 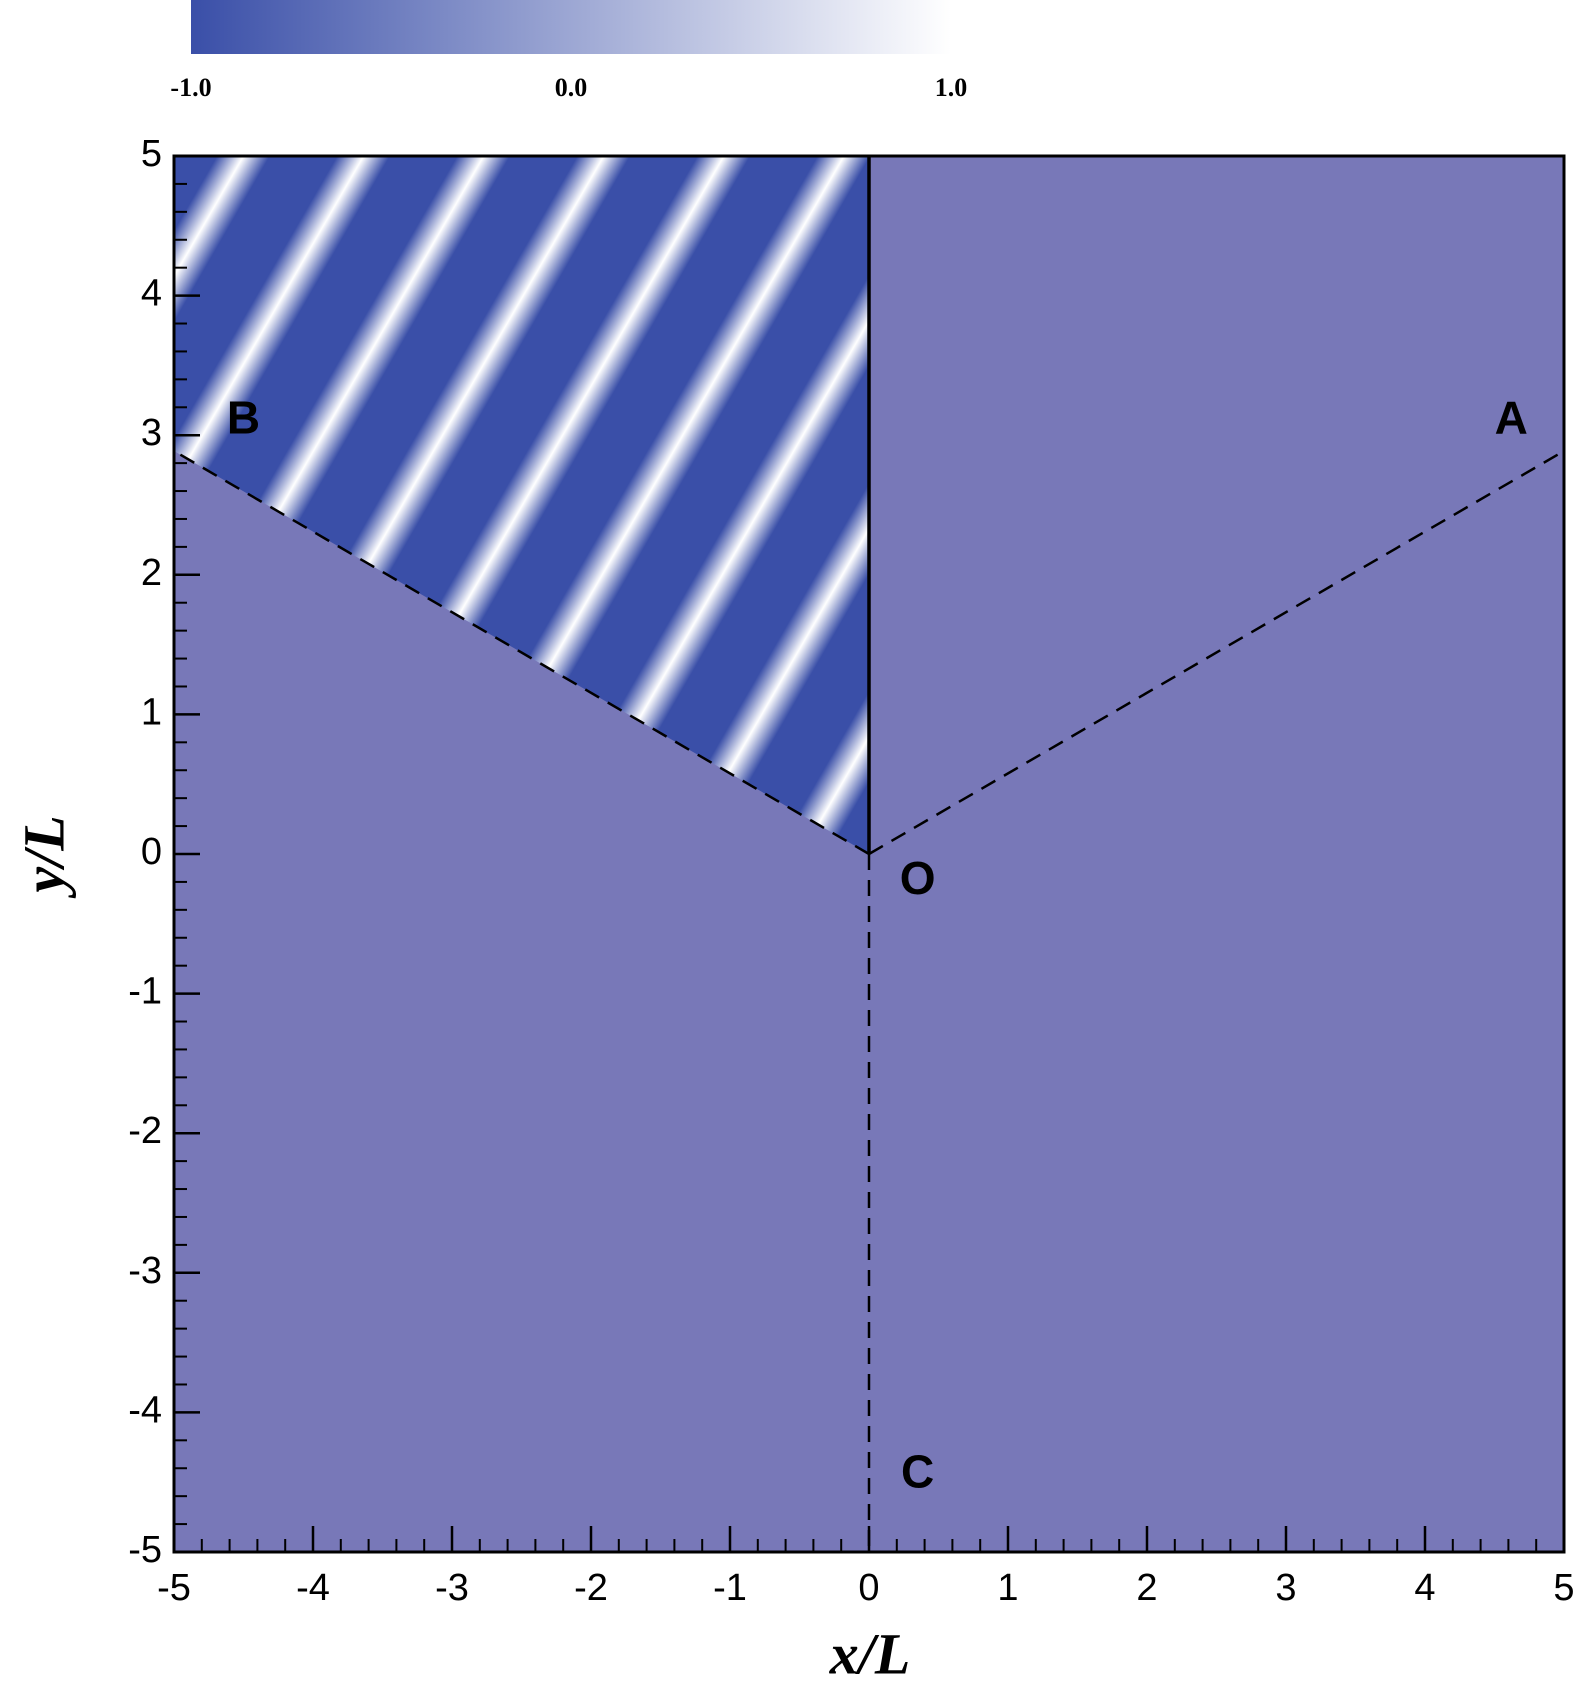 What do you see at coordinates (151, 712) in the screenshot?
I see `y-tick-label: 1` at bounding box center [151, 712].